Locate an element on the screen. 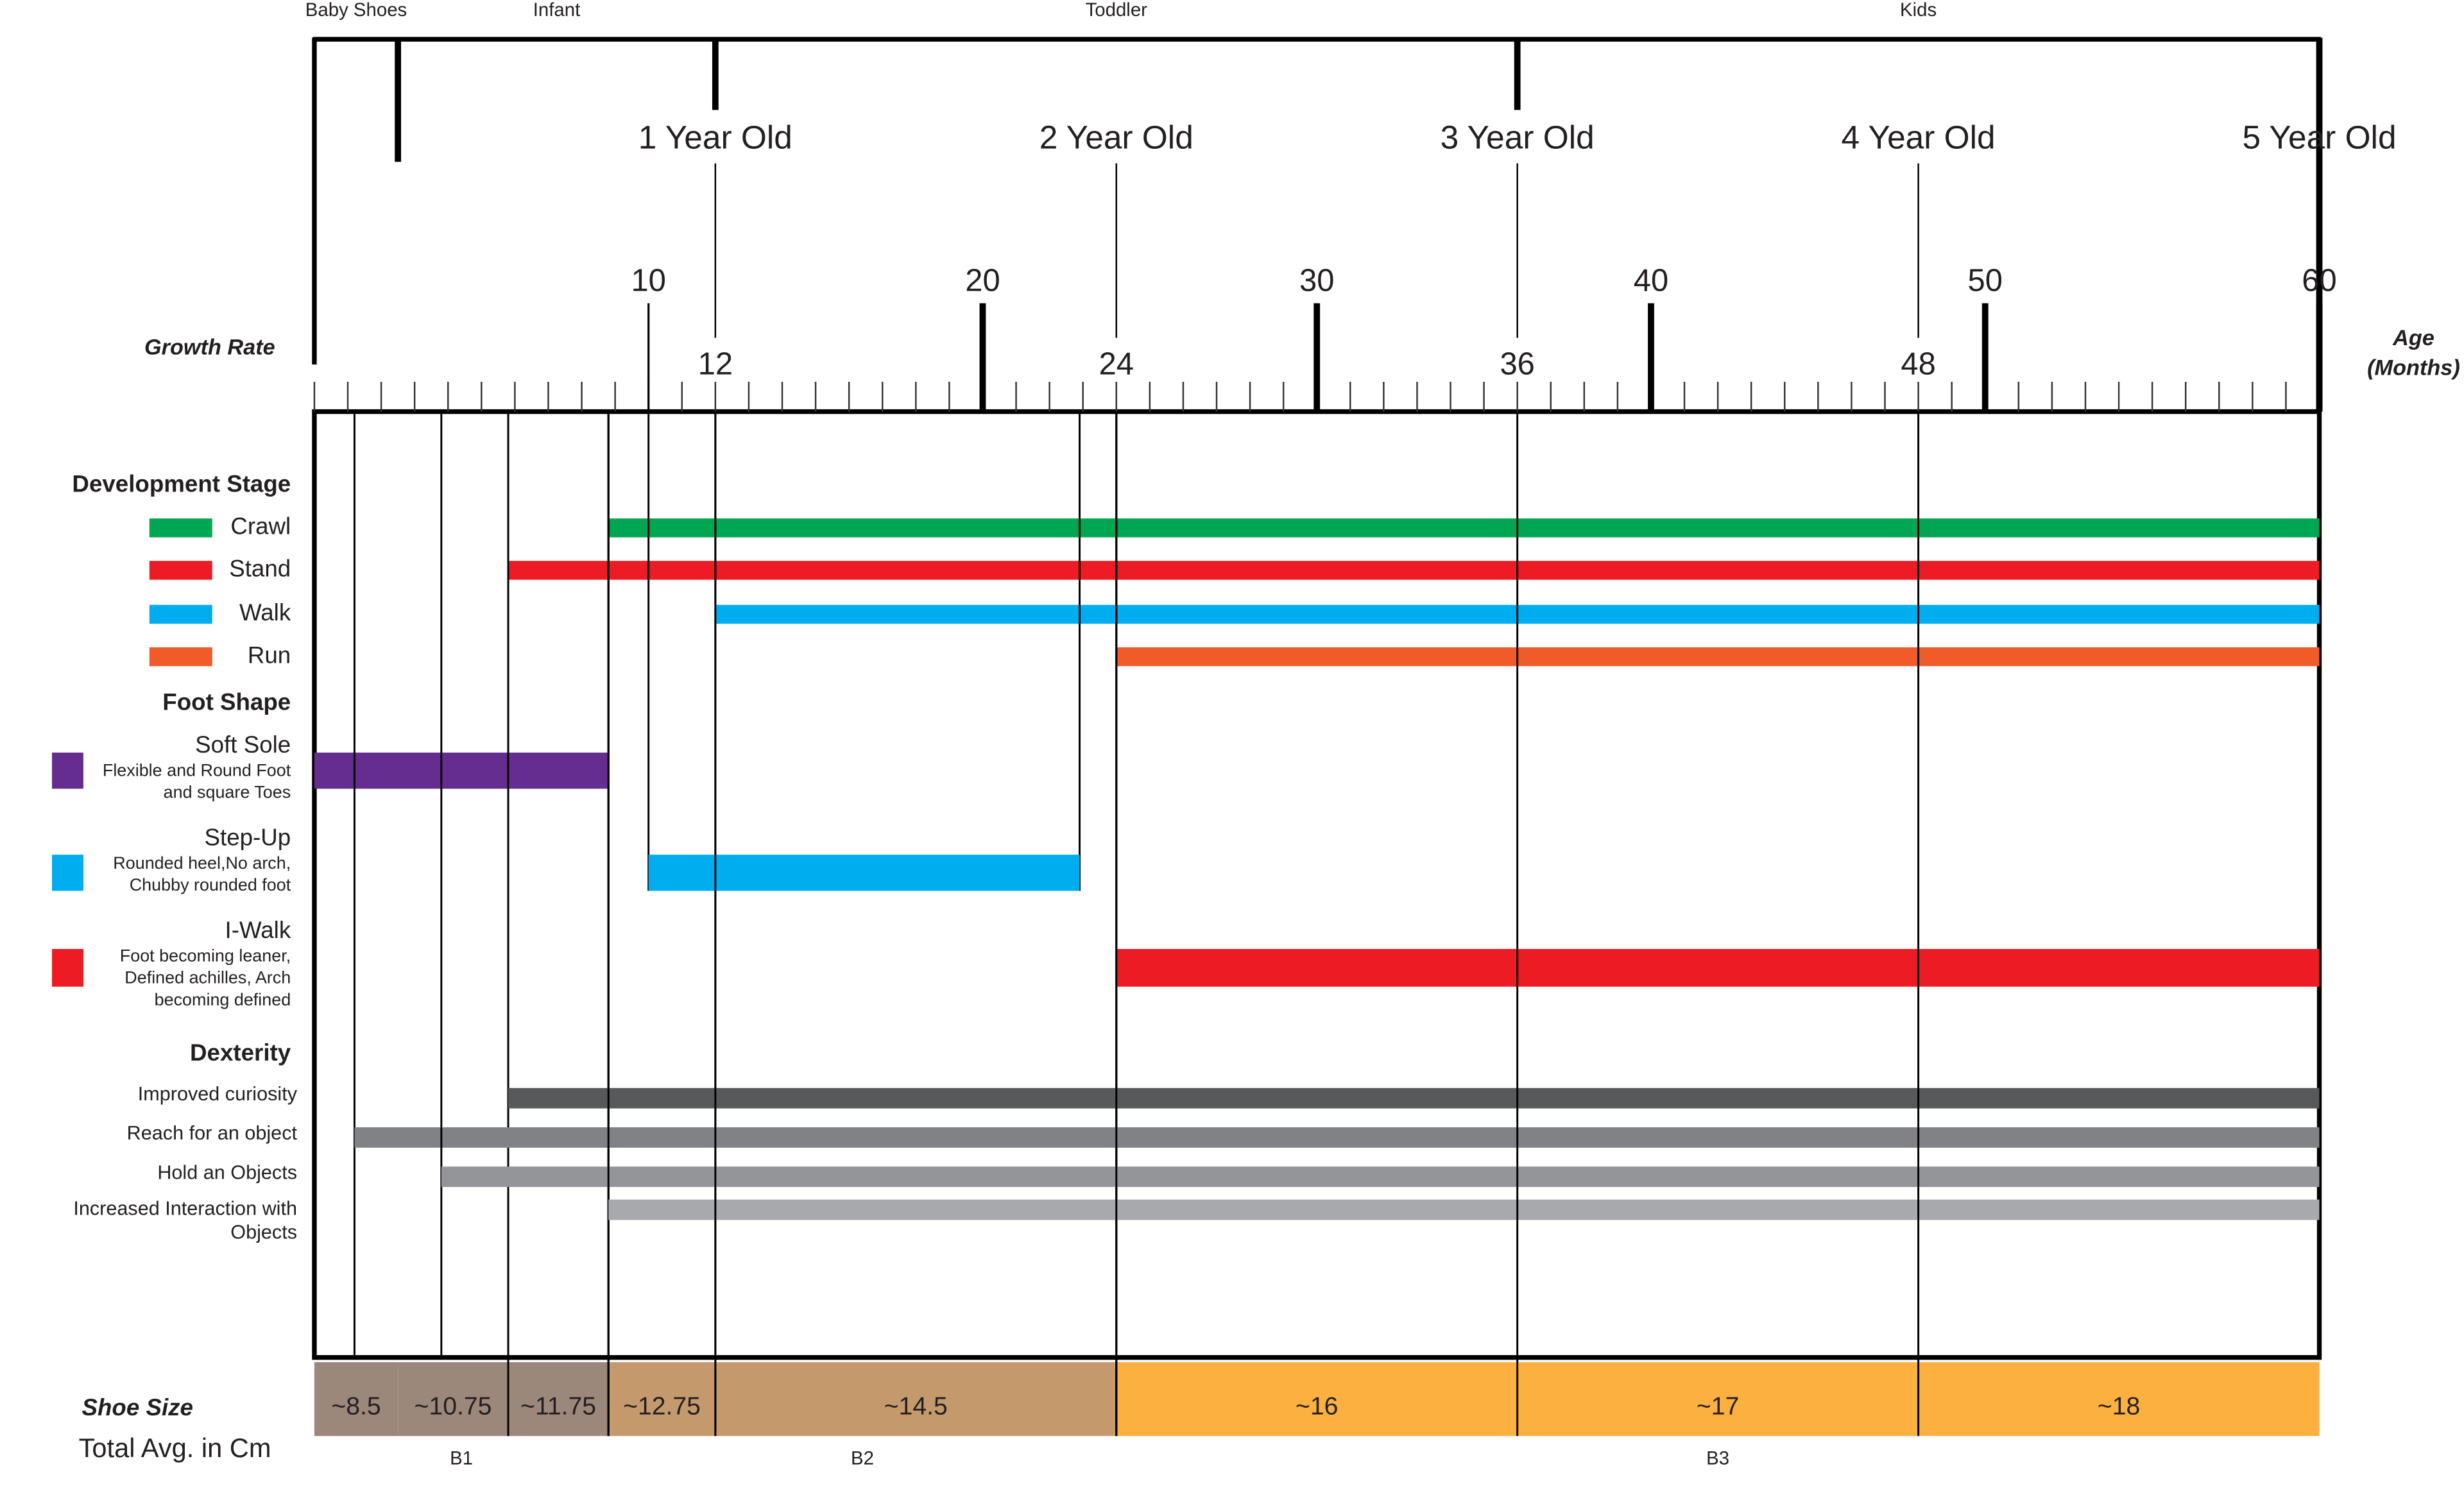 This screenshot has height=1502, width=2464. item-description: Rounded heel,No arch, is located at coordinates (202, 863).